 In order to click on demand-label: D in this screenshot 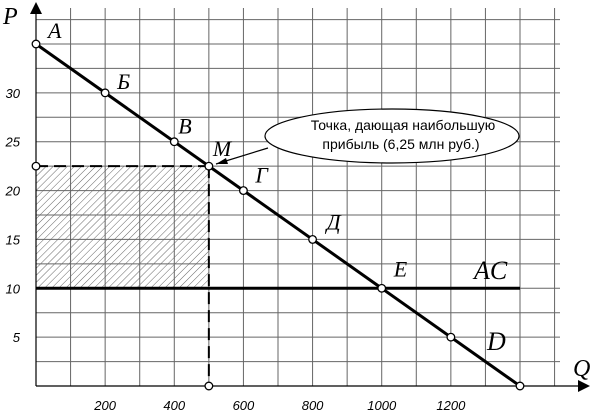, I will do `click(496, 341)`.